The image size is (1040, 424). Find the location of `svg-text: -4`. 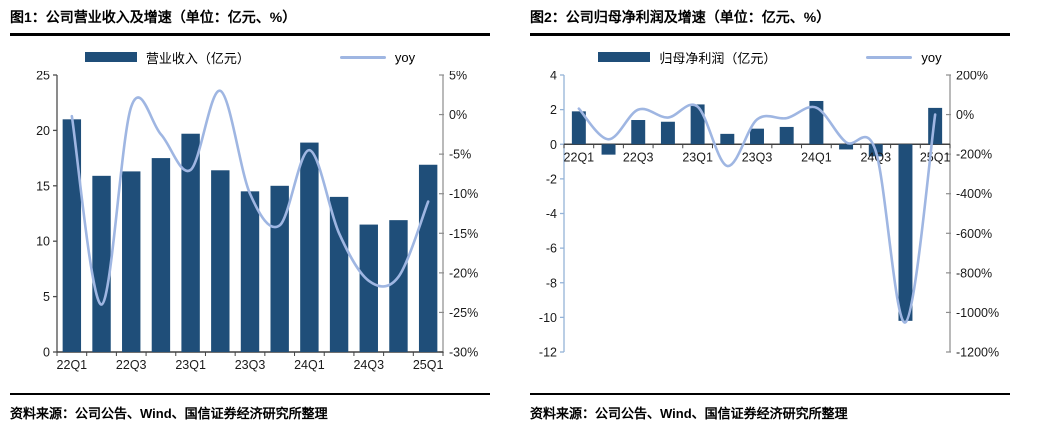

svg-text: -4 is located at coordinates (551, 214).